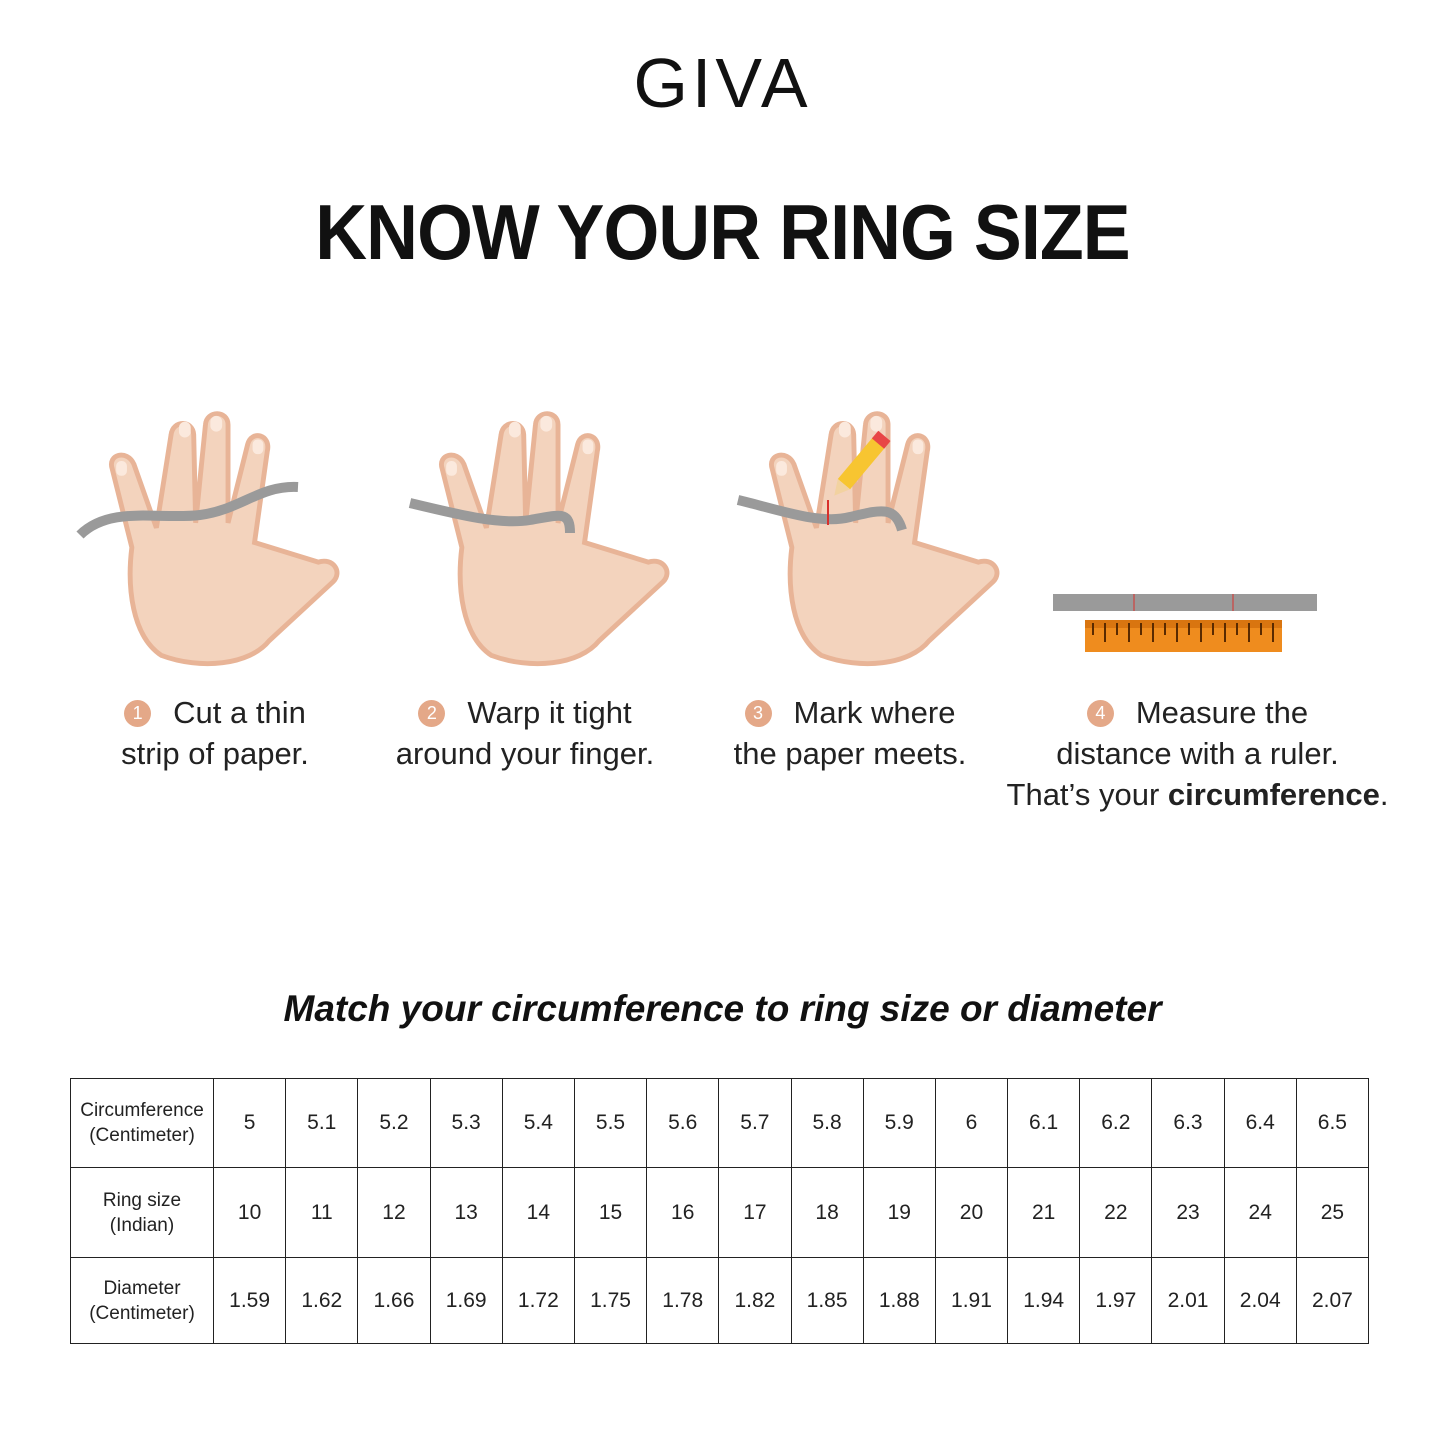  I want to click on step-2-illustration, so click(565, 540).